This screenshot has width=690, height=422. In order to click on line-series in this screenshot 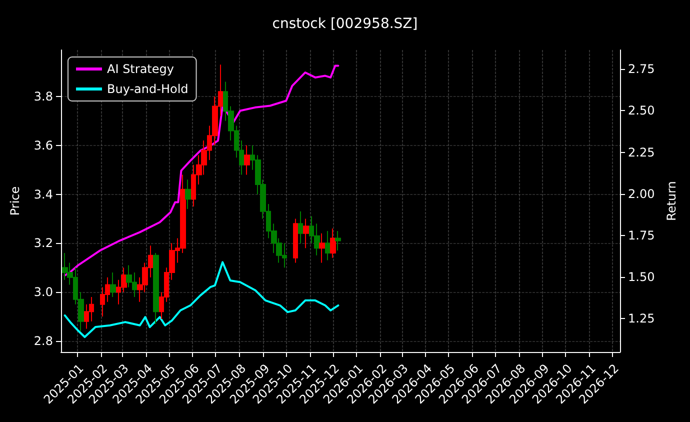, I will do `click(202, 299)`.